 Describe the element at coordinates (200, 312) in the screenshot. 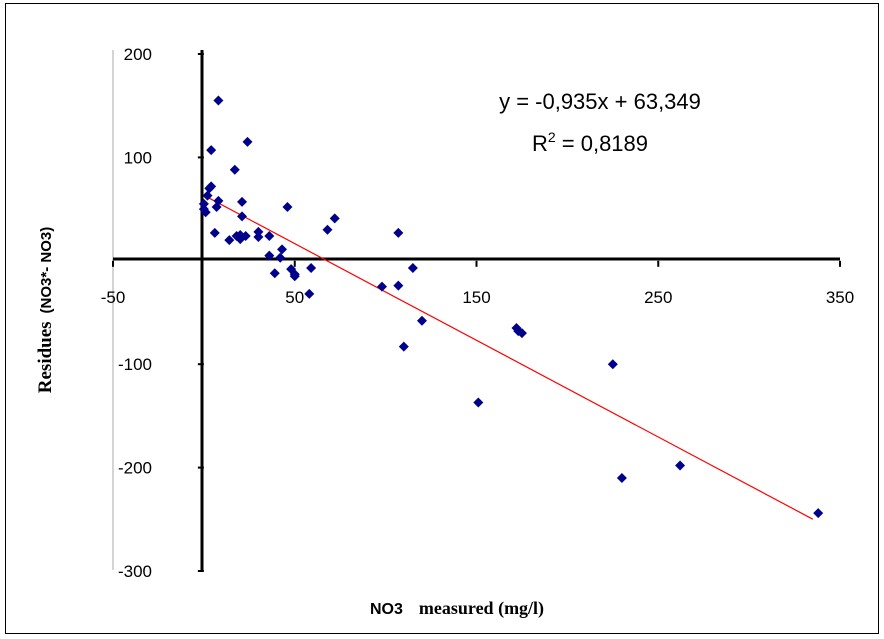

I see `y-tick-marks` at that location.